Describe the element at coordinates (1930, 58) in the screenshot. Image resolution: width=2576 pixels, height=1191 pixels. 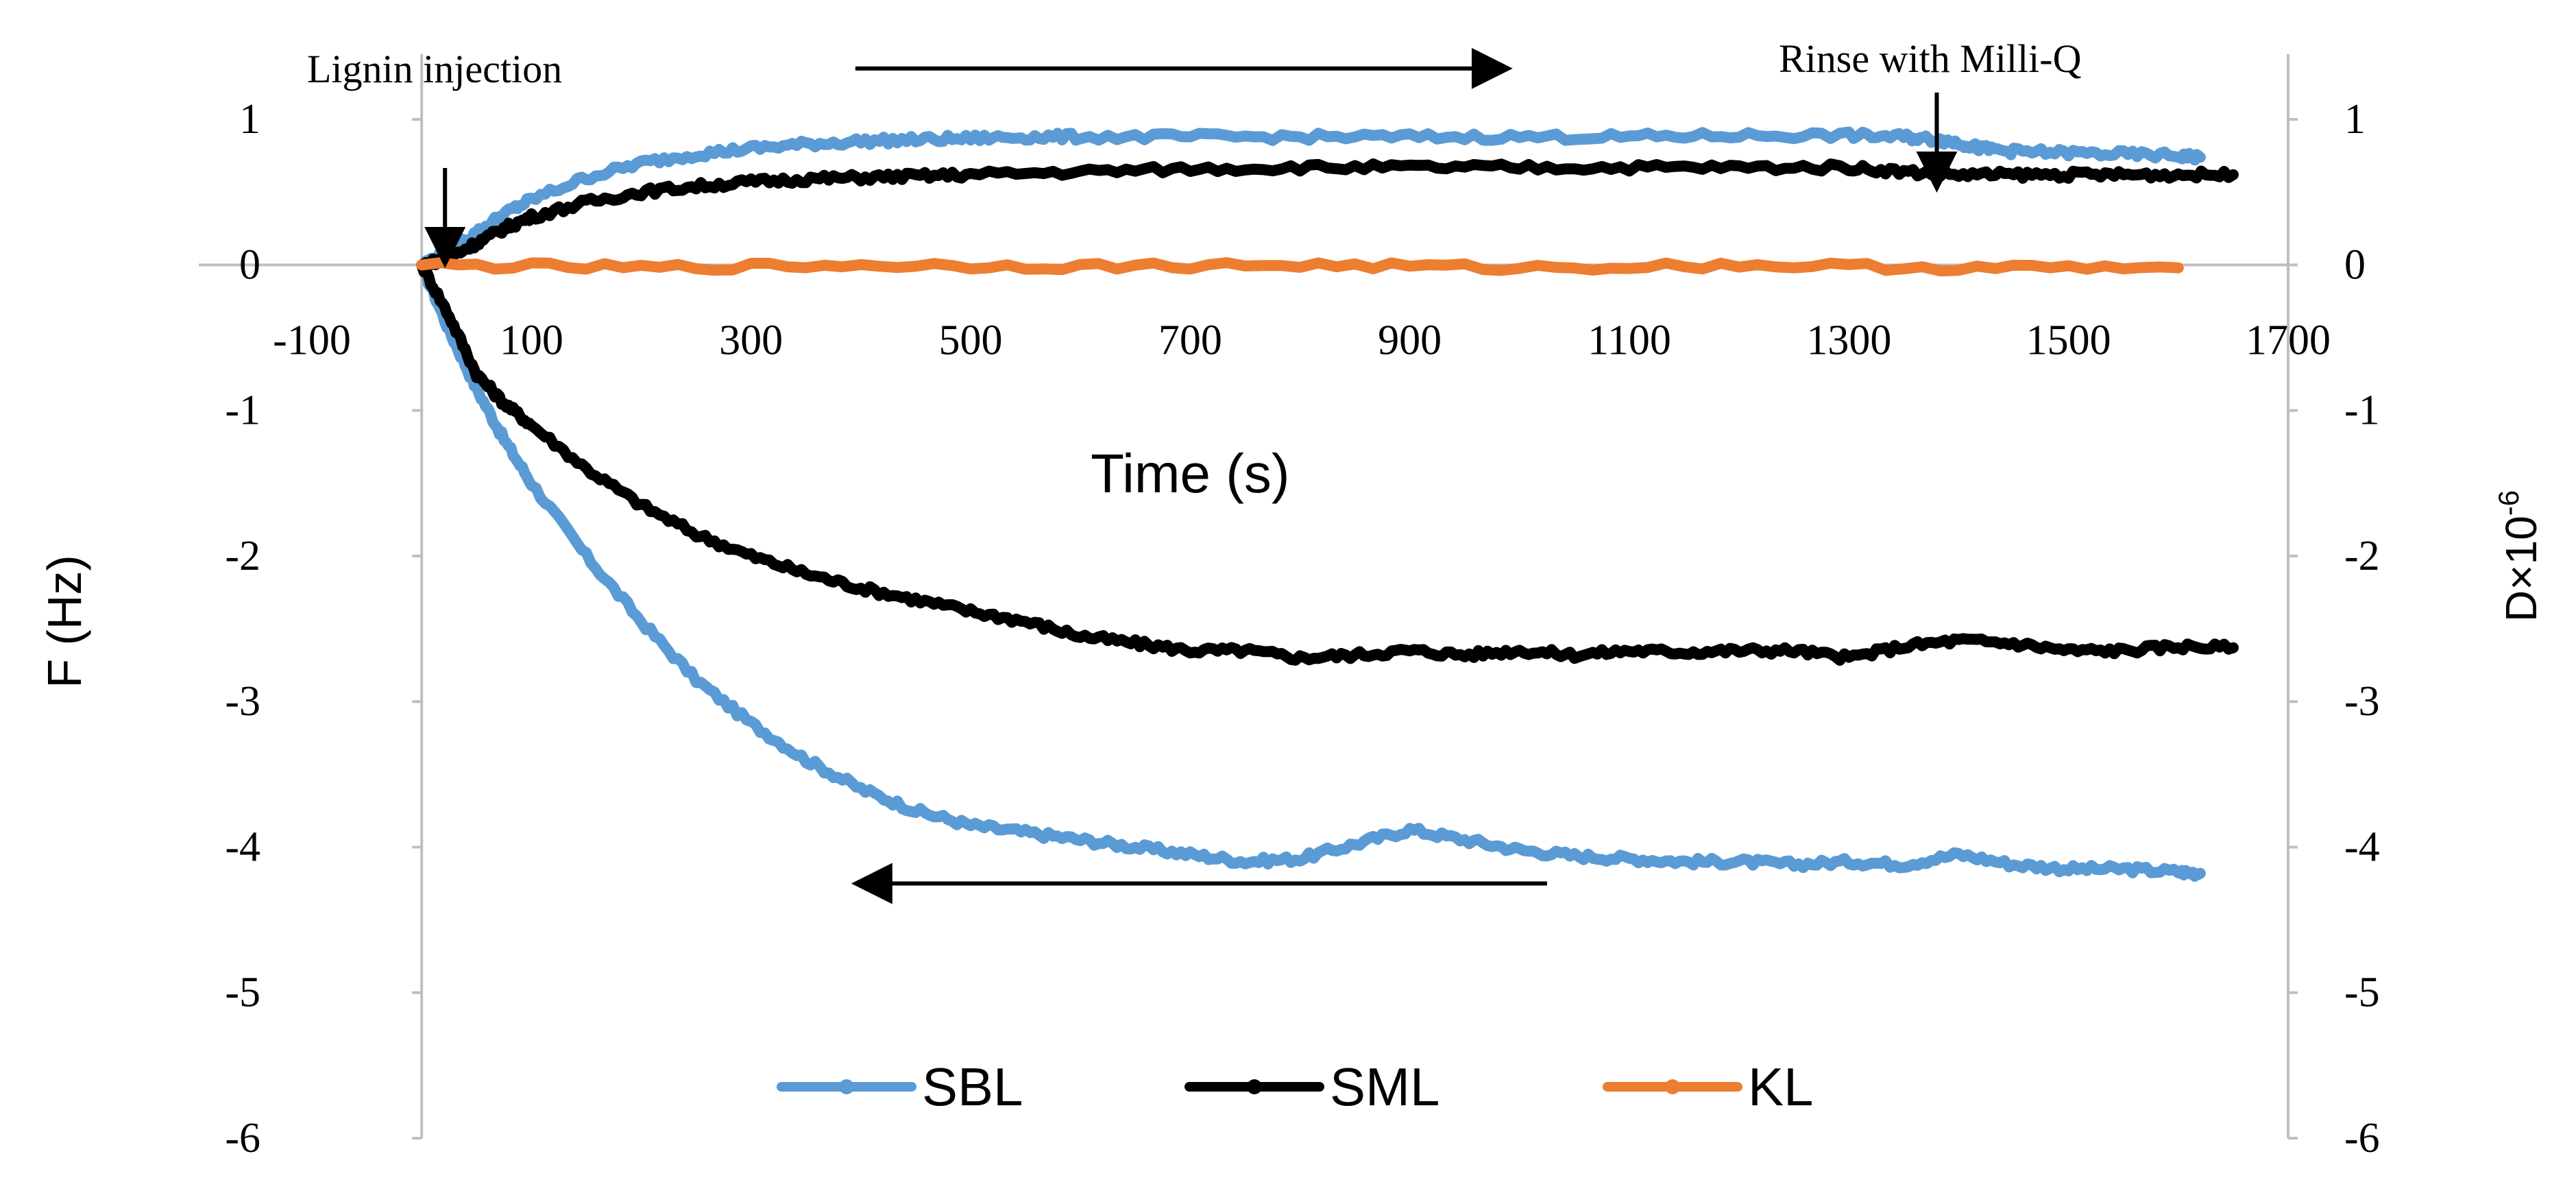
I see `rinse-label: Rinse with Milli-Q` at that location.